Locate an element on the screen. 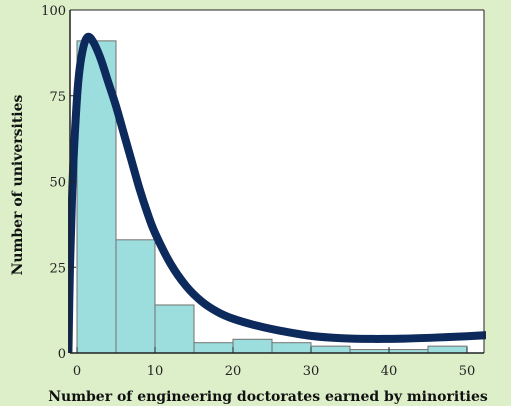  y-ticks-group: 0 25 50 75 100 is located at coordinates (58, 183).